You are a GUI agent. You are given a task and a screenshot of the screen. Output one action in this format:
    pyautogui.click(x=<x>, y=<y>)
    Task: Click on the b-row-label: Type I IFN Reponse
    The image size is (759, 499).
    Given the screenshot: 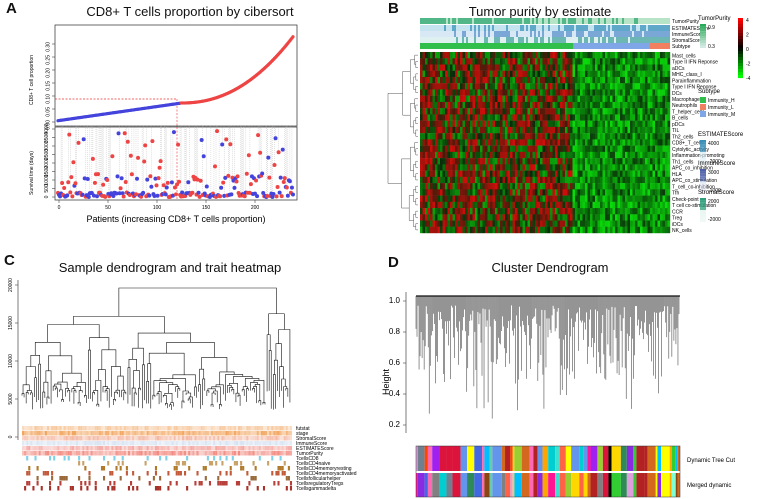 What is the action you would take?
    pyautogui.click(x=694, y=88)
    